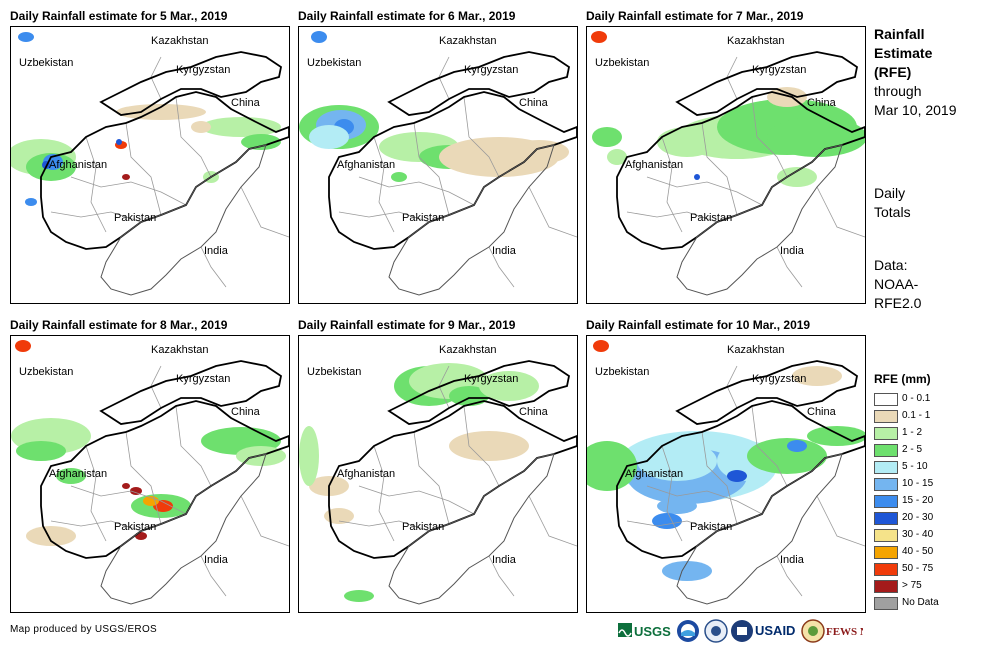  What do you see at coordinates (407, 16) in the screenshot?
I see `panel-title-2: Daily Rainfall estimate for 6 Mar., 2019` at bounding box center [407, 16].